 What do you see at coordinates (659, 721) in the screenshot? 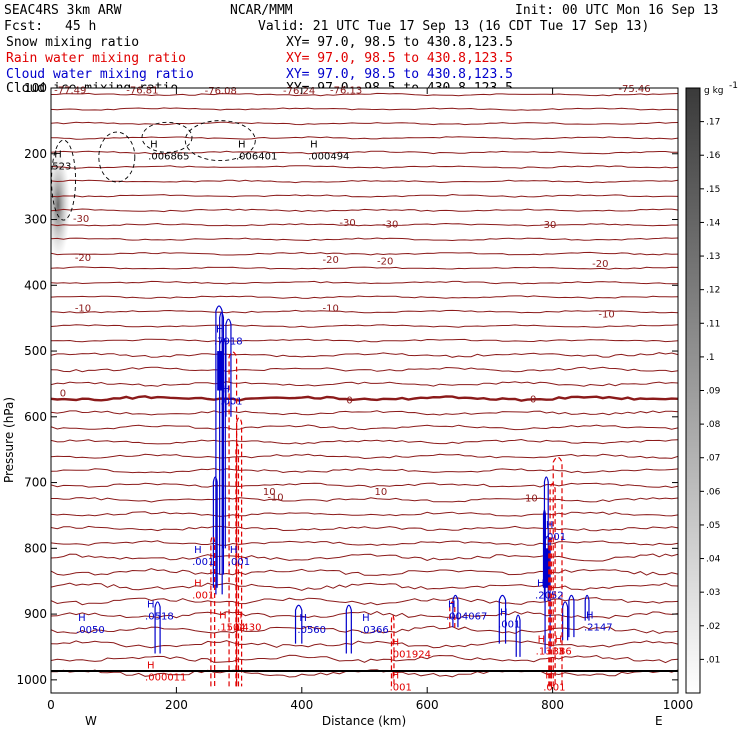
I see `east-label: E` at bounding box center [659, 721].